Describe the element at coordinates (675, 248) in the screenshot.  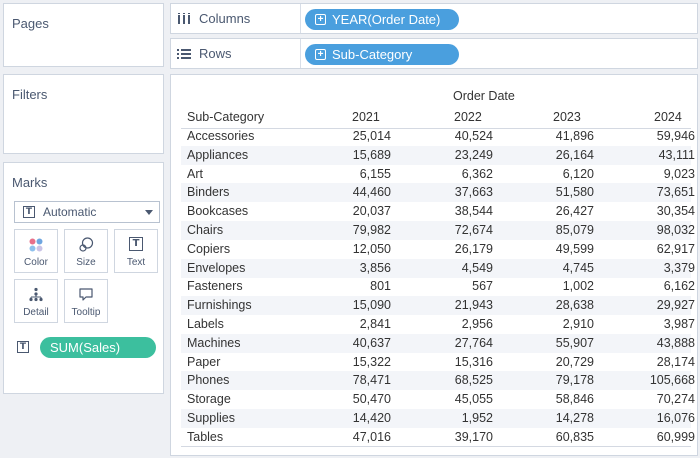
I see `sales-cell: 62,917` at that location.